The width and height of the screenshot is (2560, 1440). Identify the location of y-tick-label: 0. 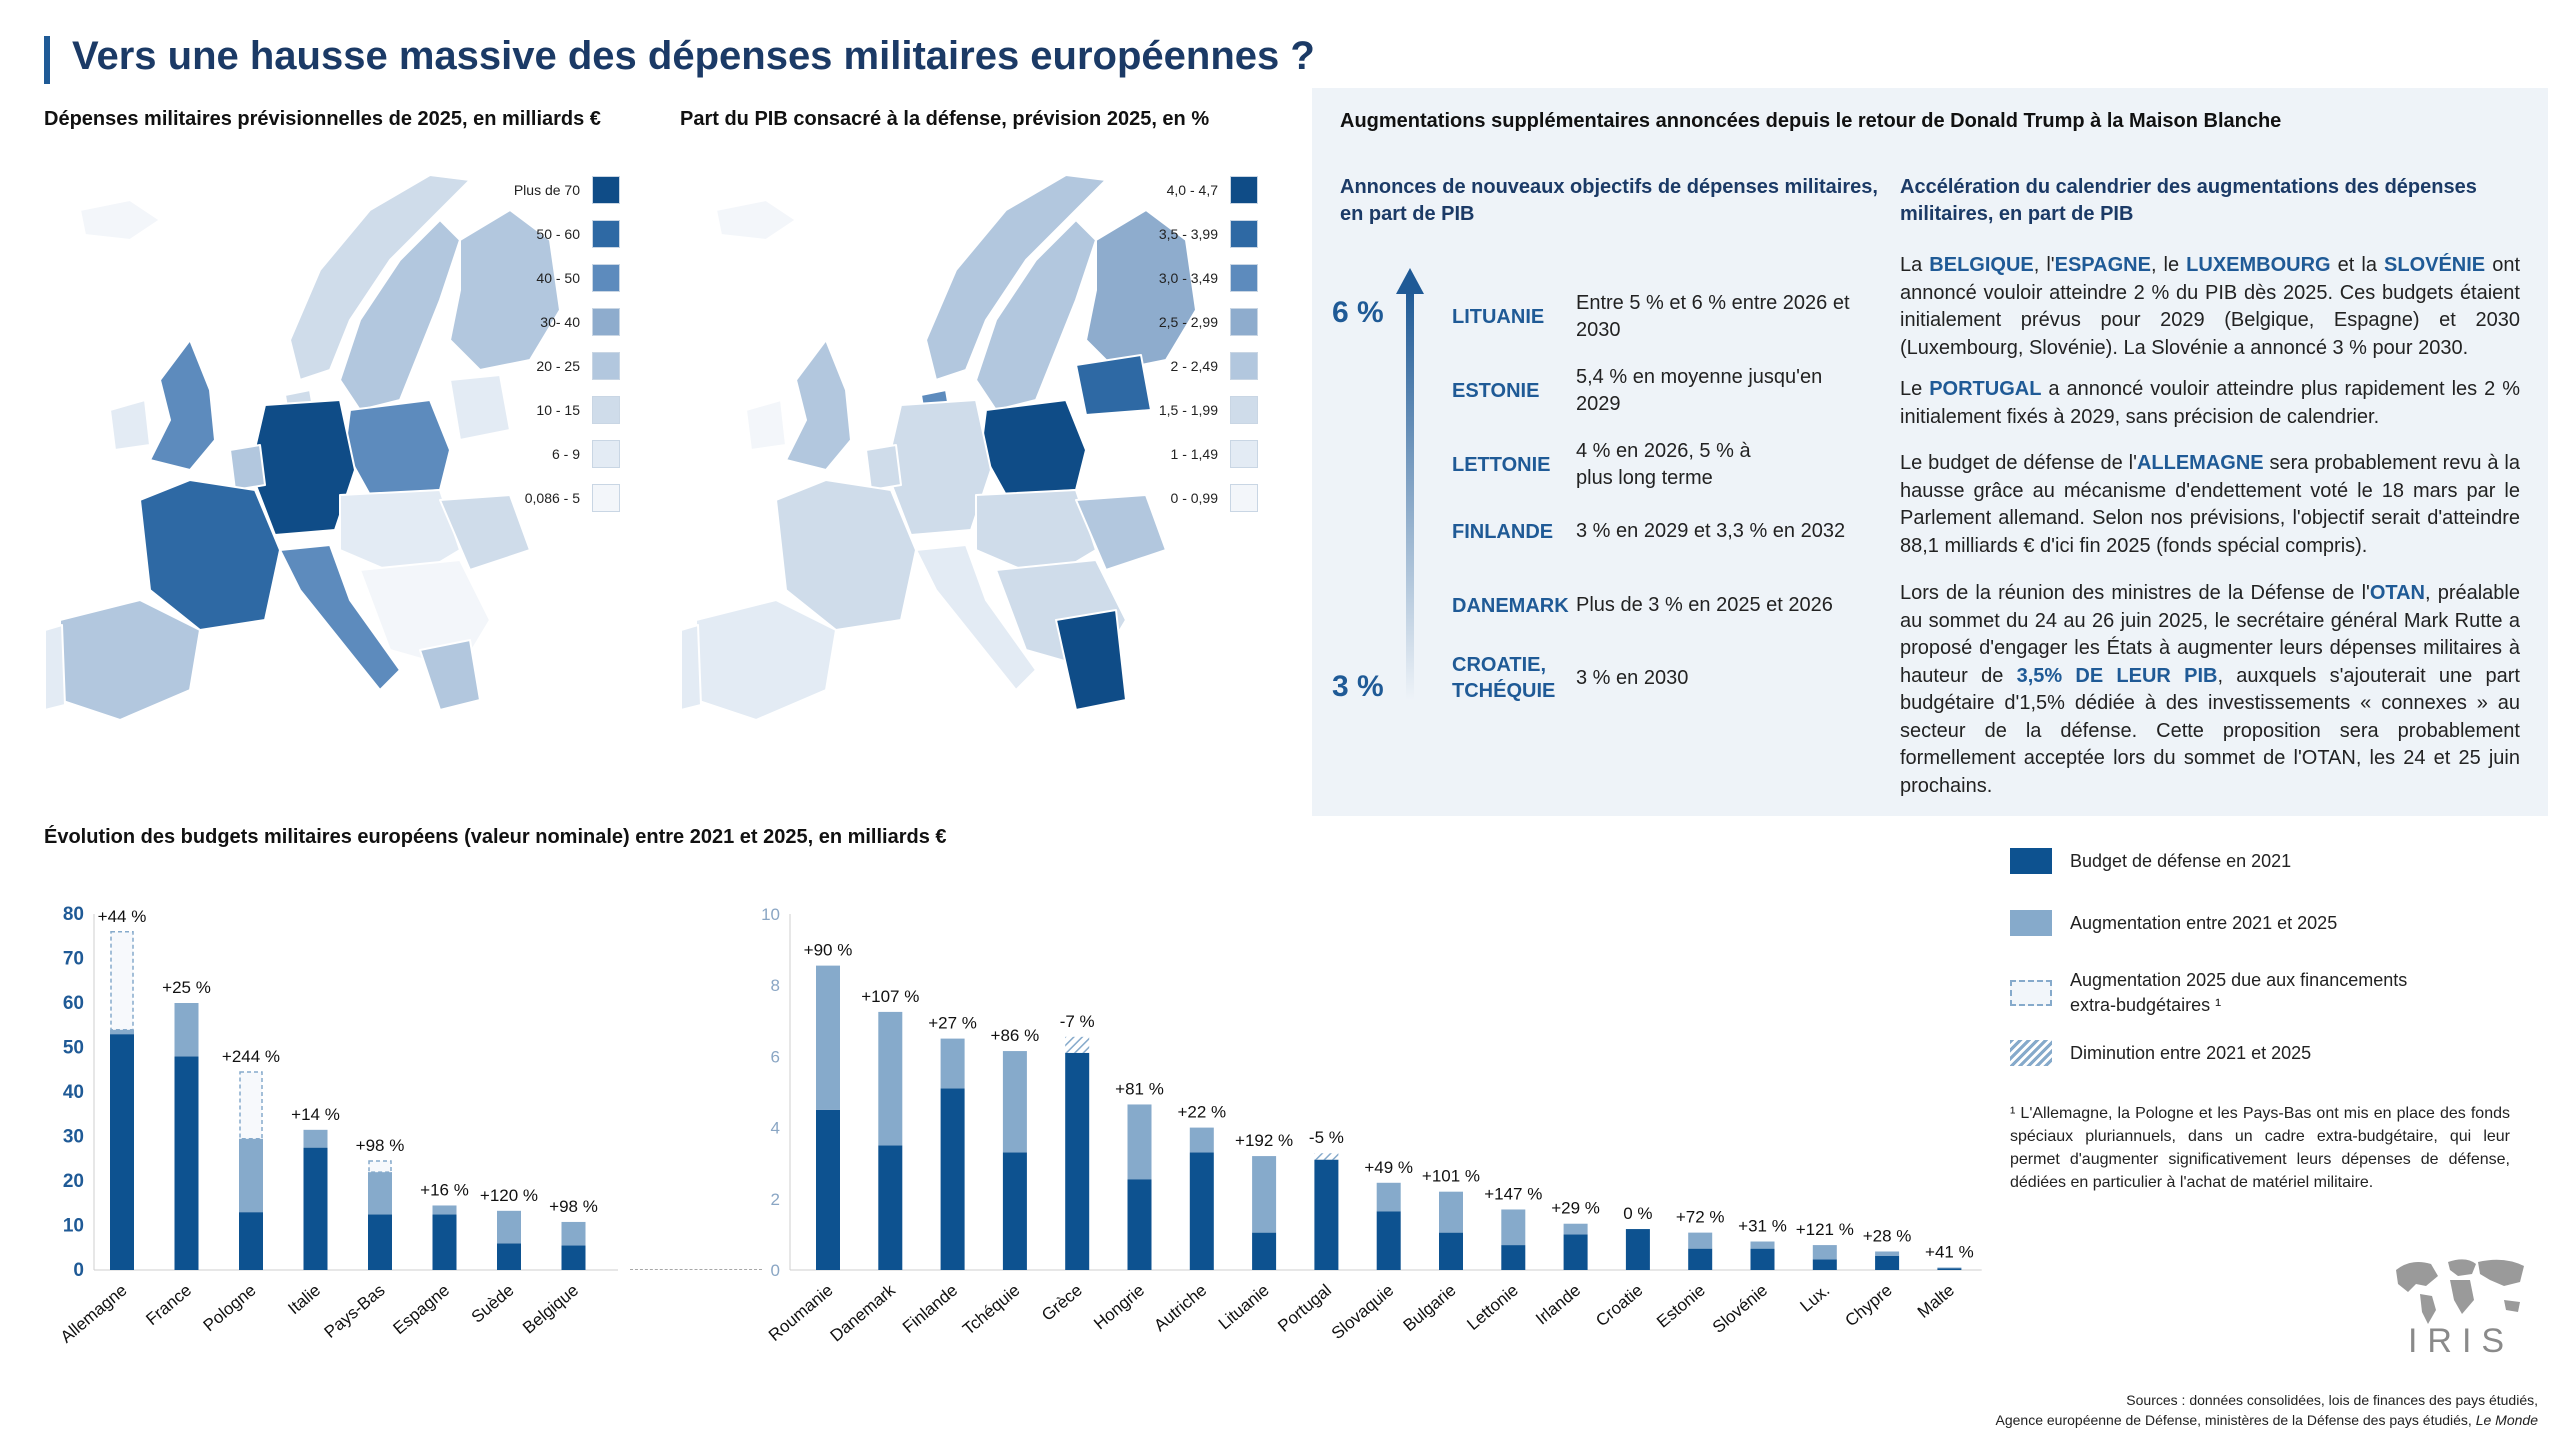
(775, 1270).